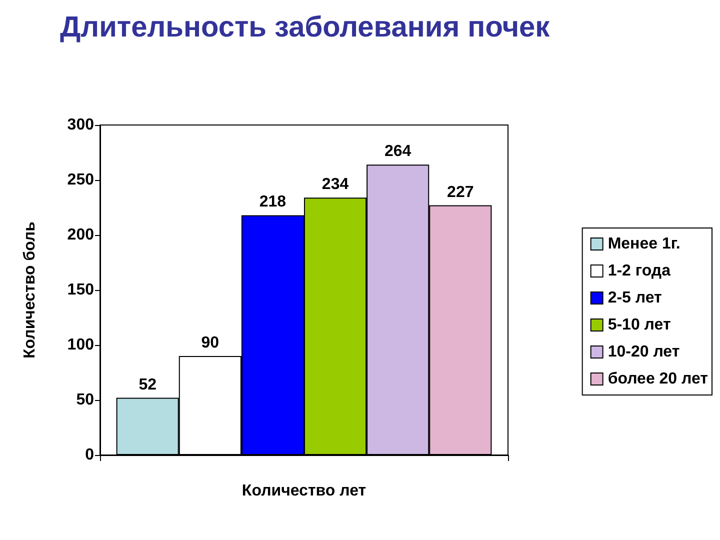 Image resolution: width=720 pixels, height=540 pixels. What do you see at coordinates (210, 343) in the screenshot?
I see `data-label: 90` at bounding box center [210, 343].